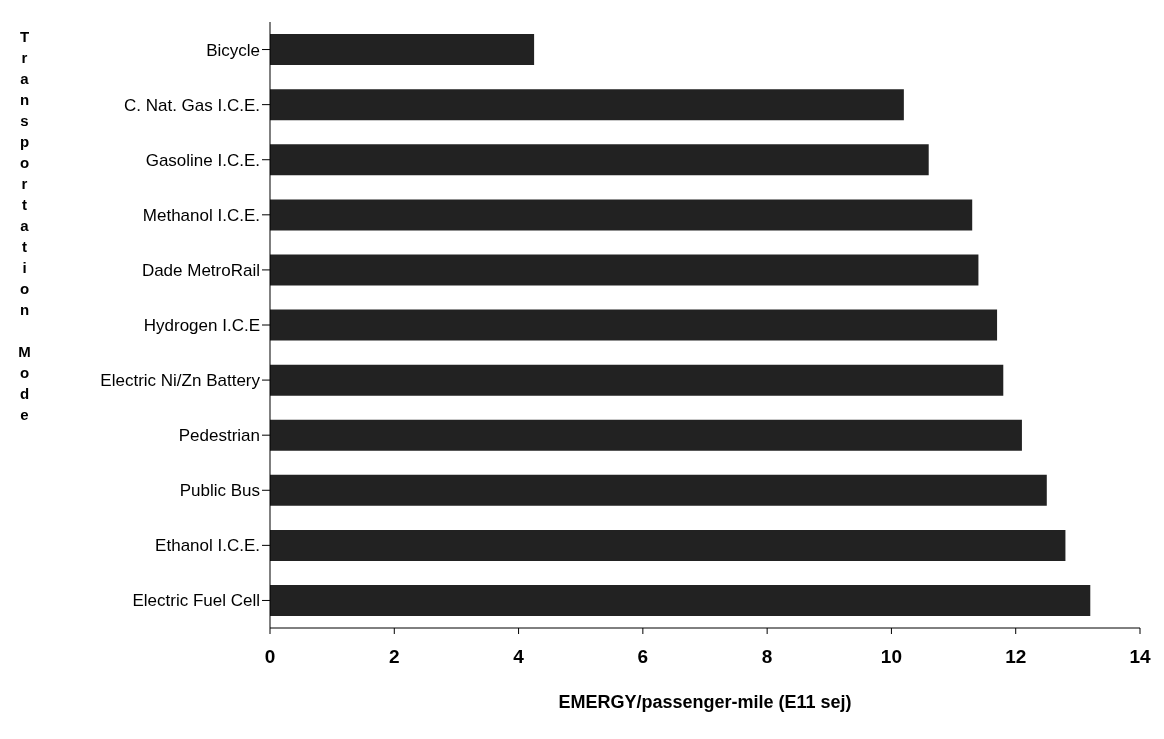 The image size is (1164, 739). What do you see at coordinates (519, 657) in the screenshot?
I see `x-tick-label: 4` at bounding box center [519, 657].